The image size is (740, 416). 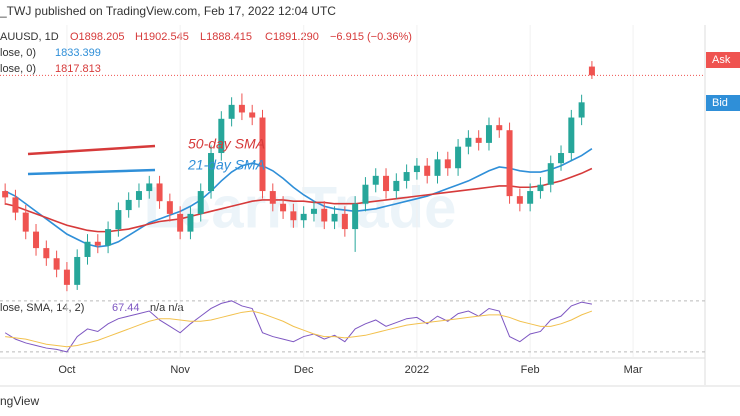 What do you see at coordinates (97, 37) in the screenshot?
I see `ohlc-open: O1898.205` at bounding box center [97, 37].